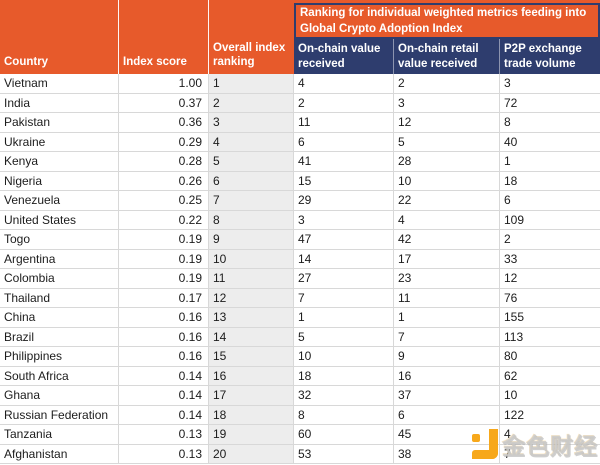 The image size is (600, 465). I want to click on cell-onchain-retail-value-received: 42, so click(447, 239).